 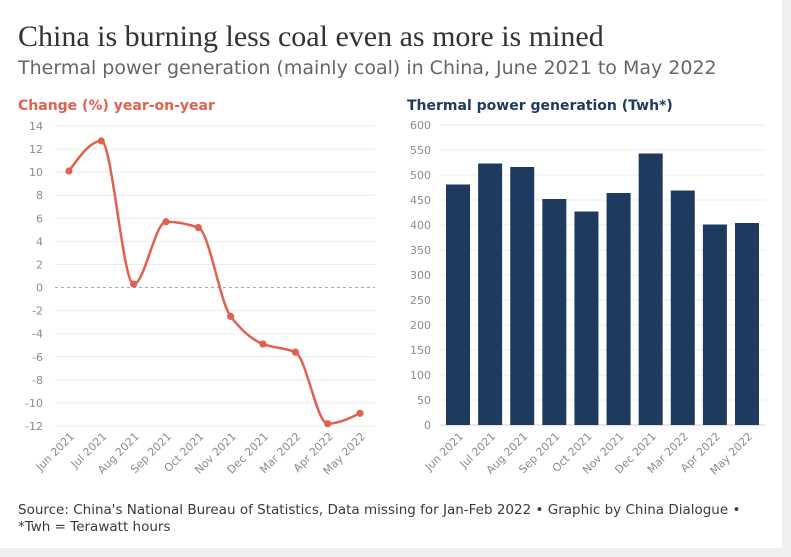 What do you see at coordinates (420, 375) in the screenshot?
I see `y-tick-label: 100` at bounding box center [420, 375].